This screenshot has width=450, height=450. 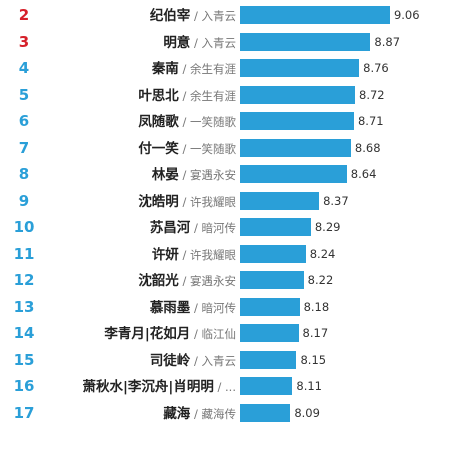 I want to click on bar-label: 叶思北 / 余生有涯, so click(x=187, y=95).